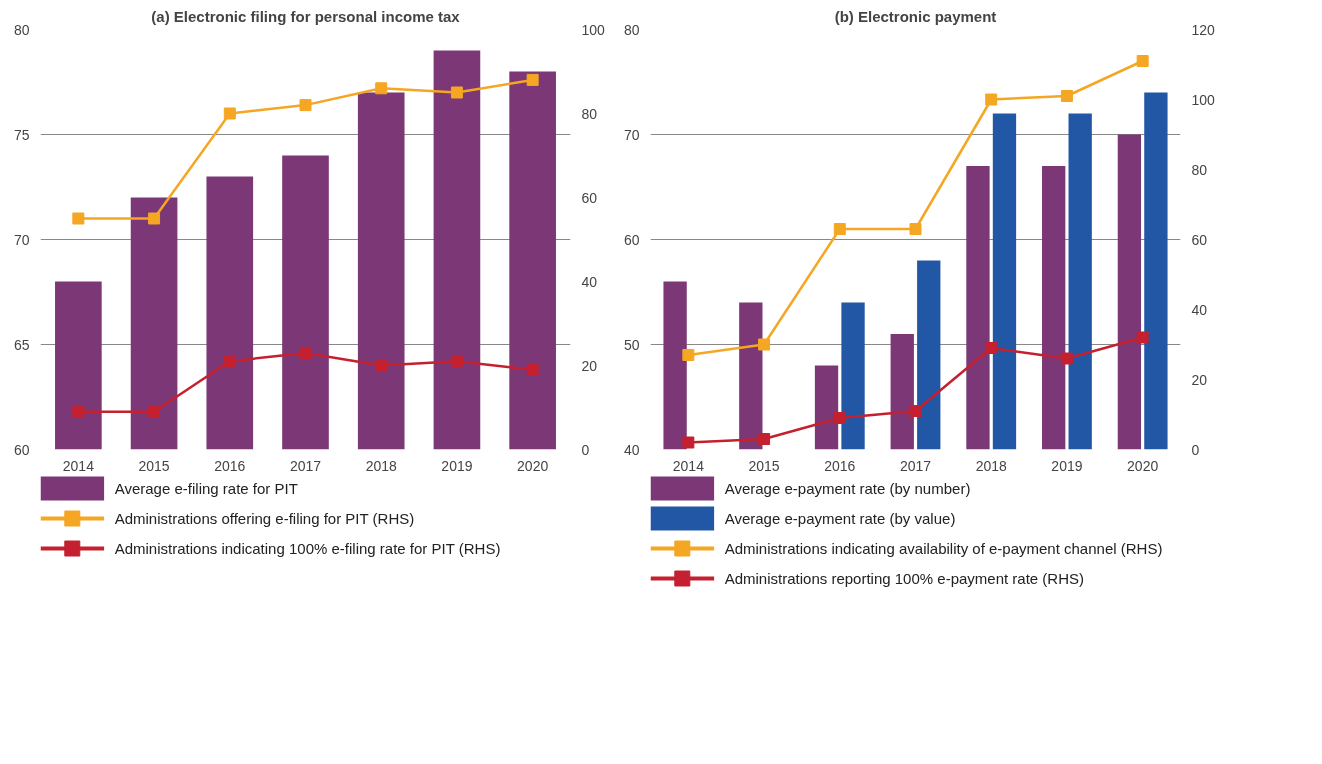 This screenshot has height=764, width=1322. What do you see at coordinates (847, 488) in the screenshot?
I see `legend-label: Average e-payment rate (by number)` at bounding box center [847, 488].